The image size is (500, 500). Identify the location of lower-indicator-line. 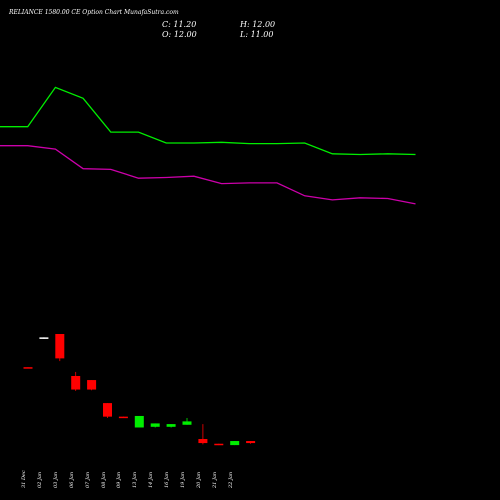
(208, 175).